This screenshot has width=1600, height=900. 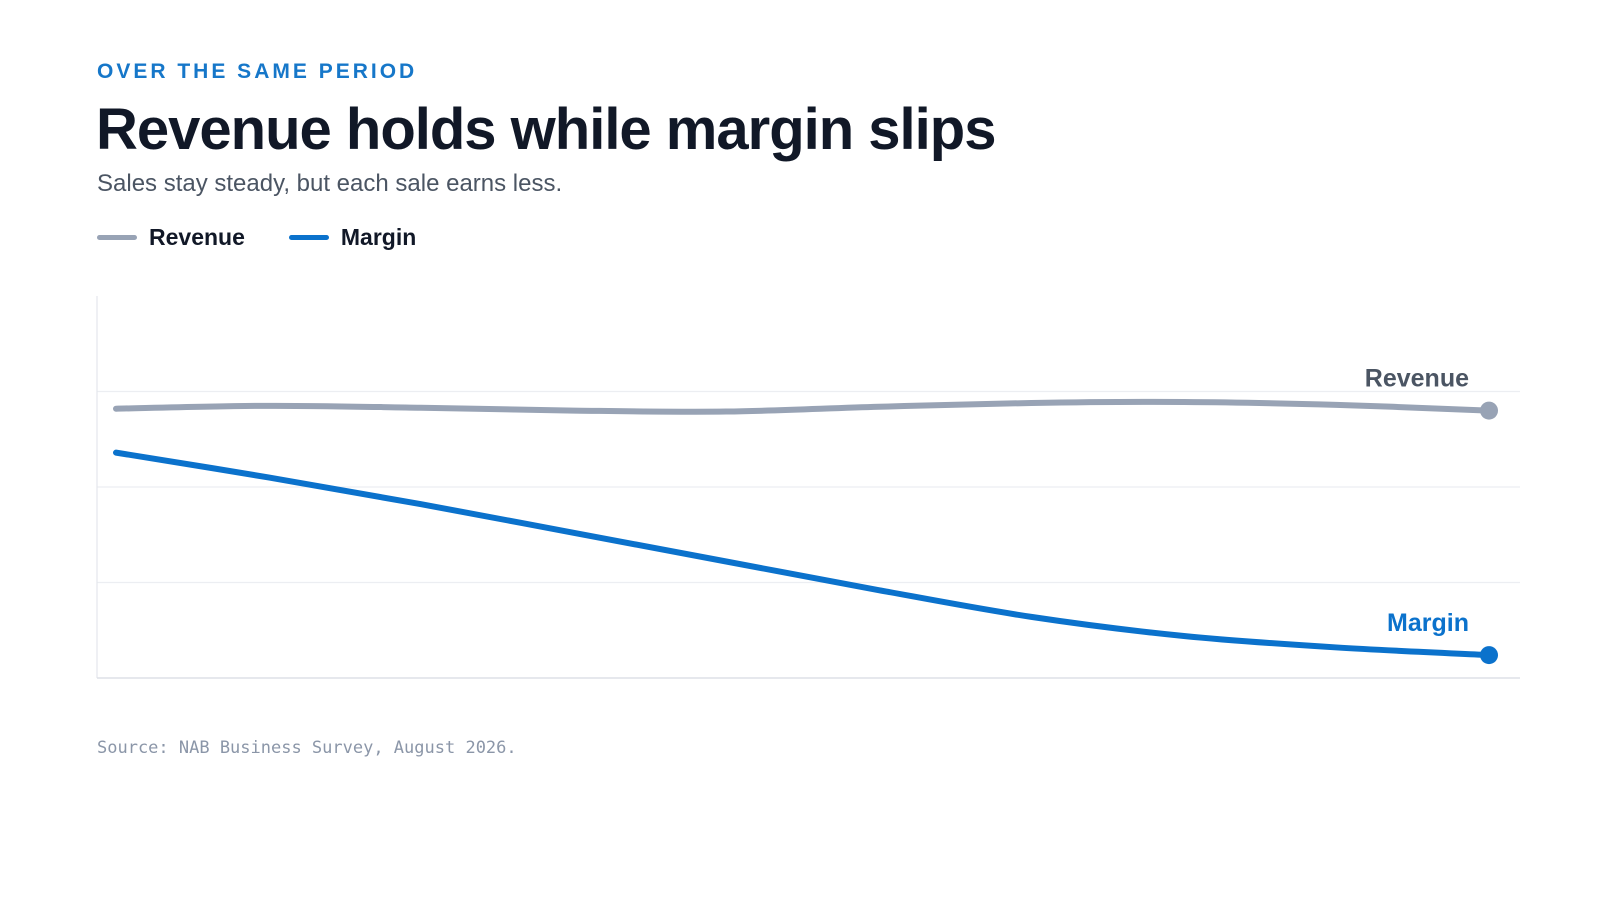 What do you see at coordinates (802, 406) in the screenshot?
I see `series-line-revenue` at bounding box center [802, 406].